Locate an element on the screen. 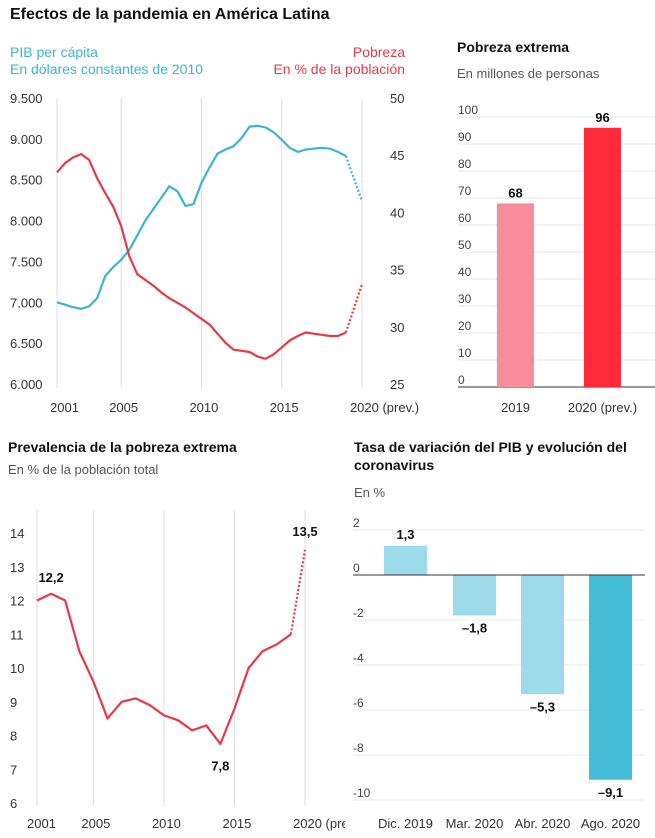 This screenshot has height=838, width=655. gdp-series-line is located at coordinates (201, 217).